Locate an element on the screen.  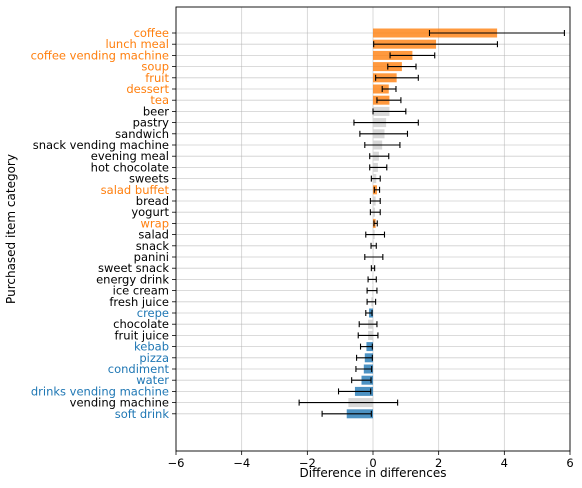
bar is located at coordinates (381, 89).